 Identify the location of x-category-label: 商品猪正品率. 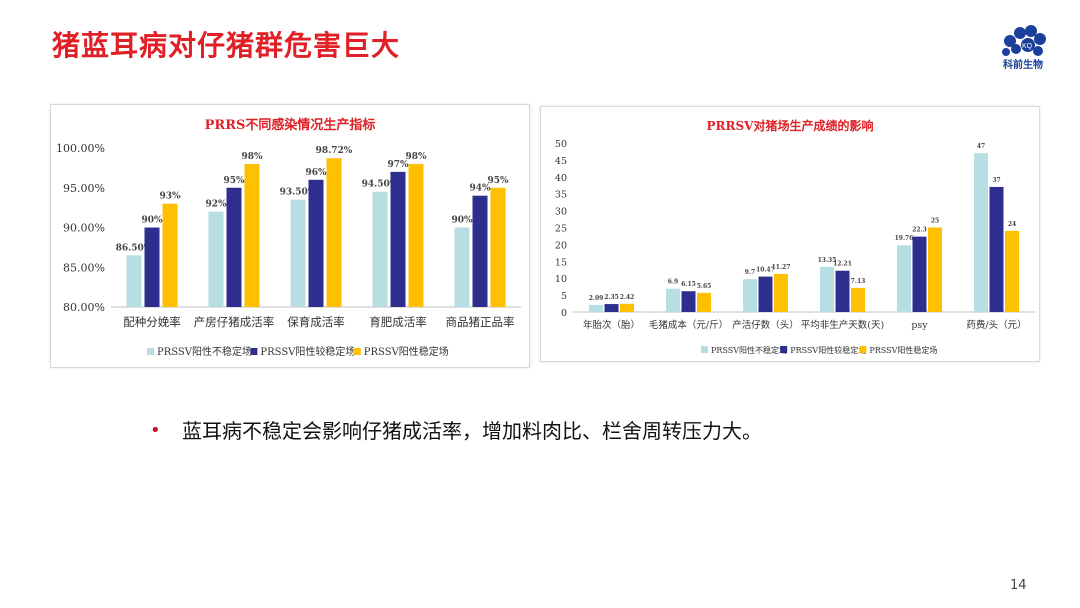
(480, 322).